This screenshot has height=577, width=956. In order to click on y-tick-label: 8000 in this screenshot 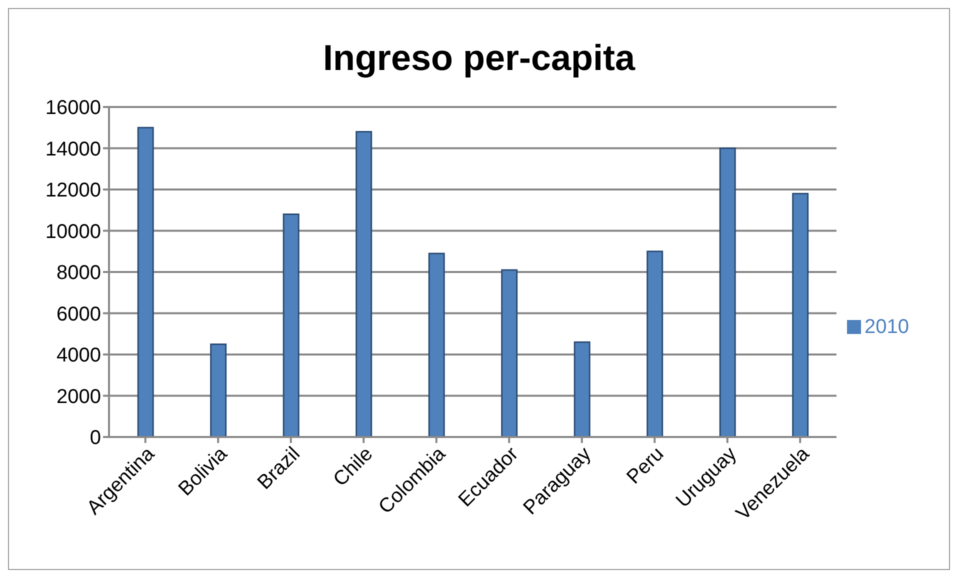, I will do `click(78, 273)`.